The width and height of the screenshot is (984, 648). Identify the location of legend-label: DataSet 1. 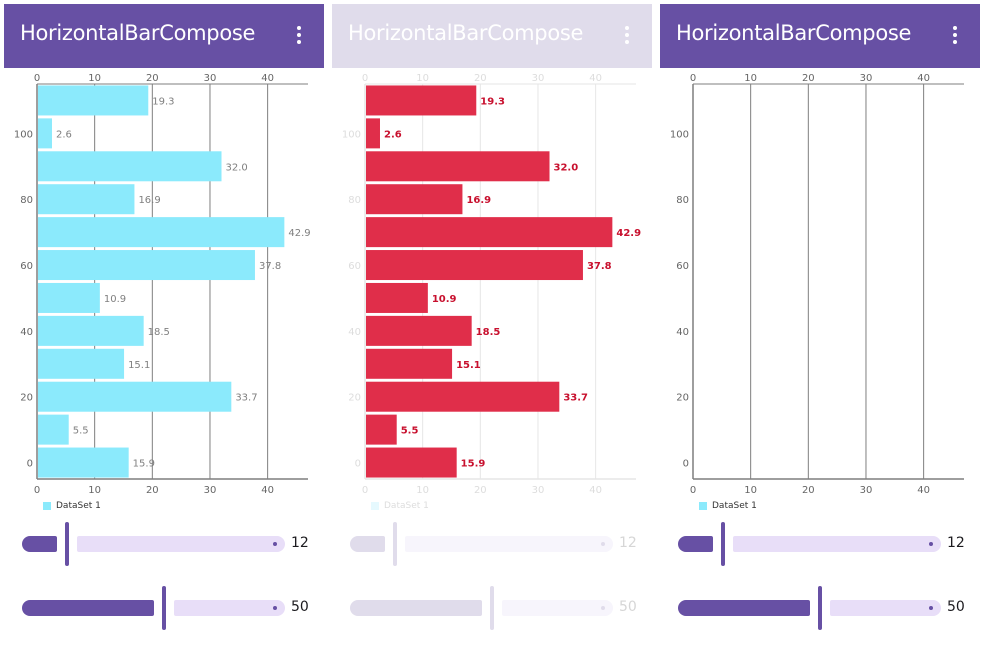
(78, 506).